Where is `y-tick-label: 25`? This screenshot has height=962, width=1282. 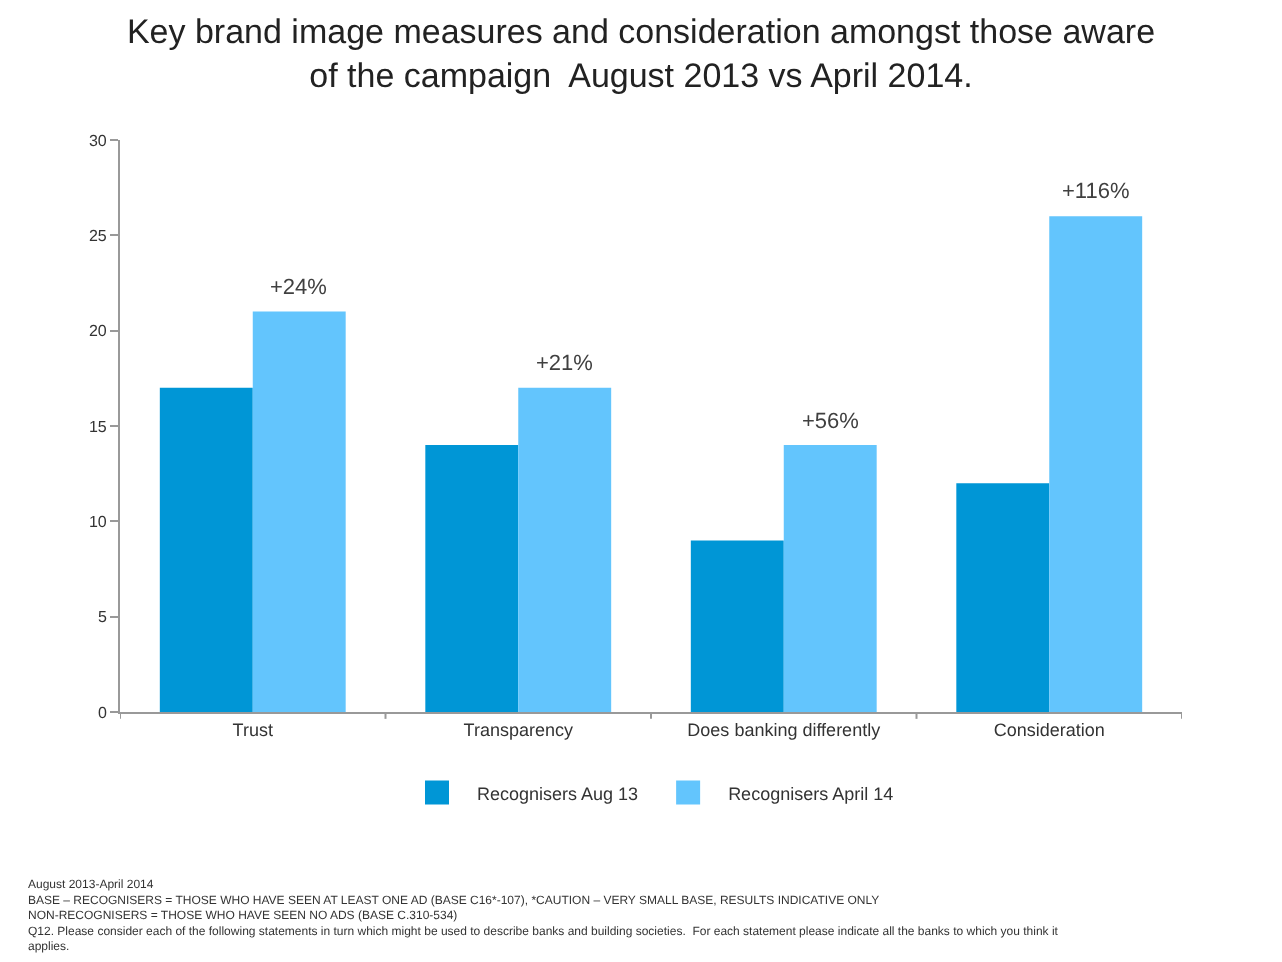 y-tick-label: 25 is located at coordinates (98, 235).